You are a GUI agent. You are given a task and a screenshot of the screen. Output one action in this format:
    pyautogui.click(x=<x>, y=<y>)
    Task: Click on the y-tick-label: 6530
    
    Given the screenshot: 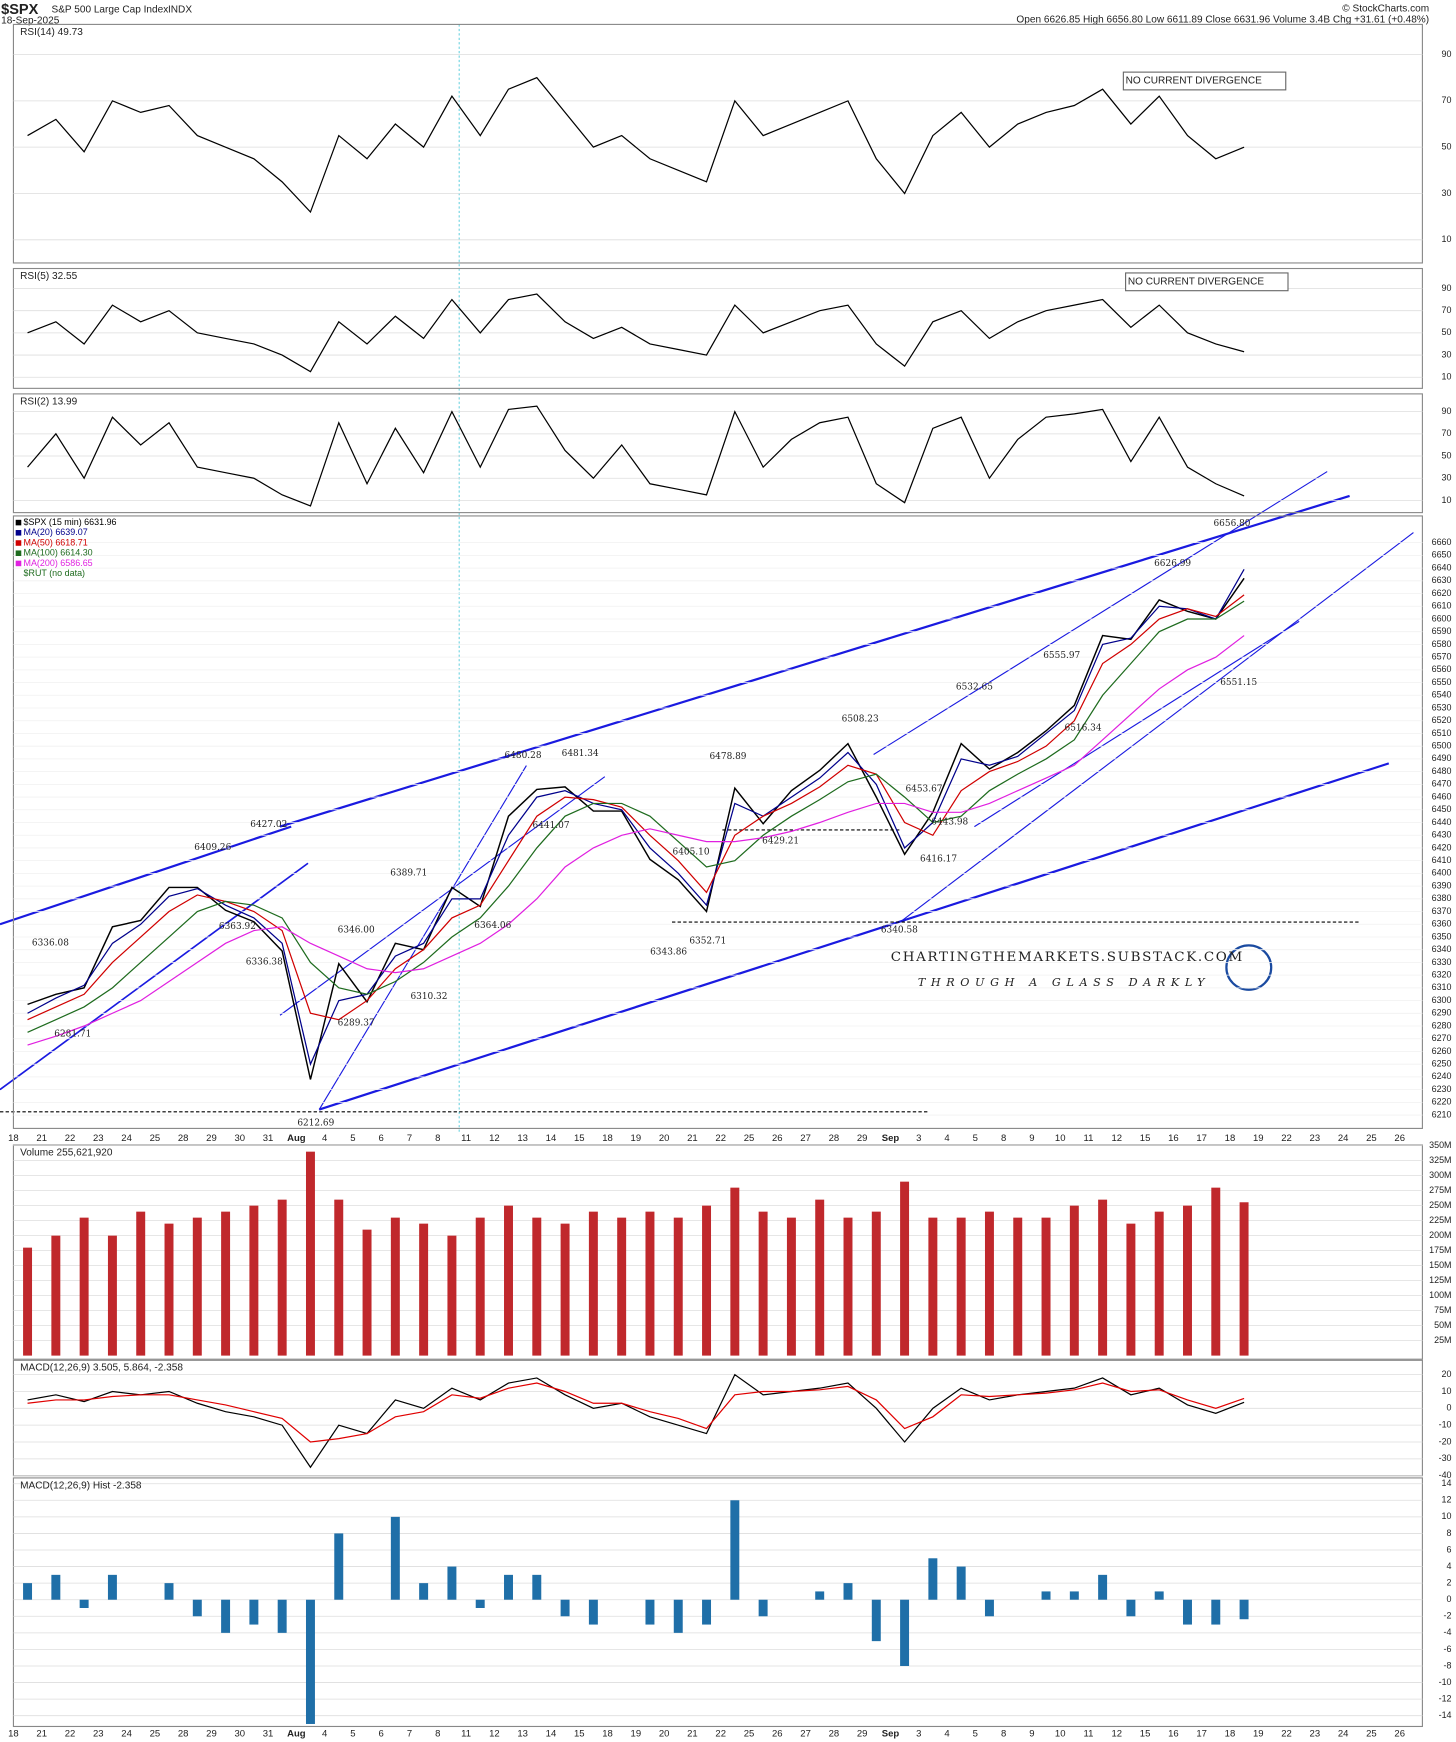 What is the action you would take?
    pyautogui.click(x=1442, y=707)
    